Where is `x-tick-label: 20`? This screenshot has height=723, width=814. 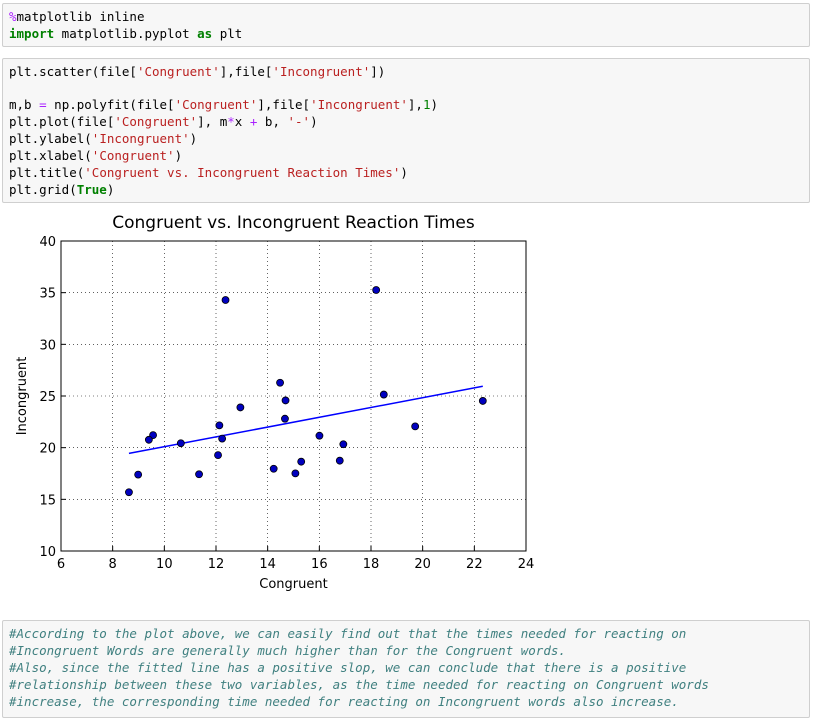 x-tick-label: 20 is located at coordinates (422, 564).